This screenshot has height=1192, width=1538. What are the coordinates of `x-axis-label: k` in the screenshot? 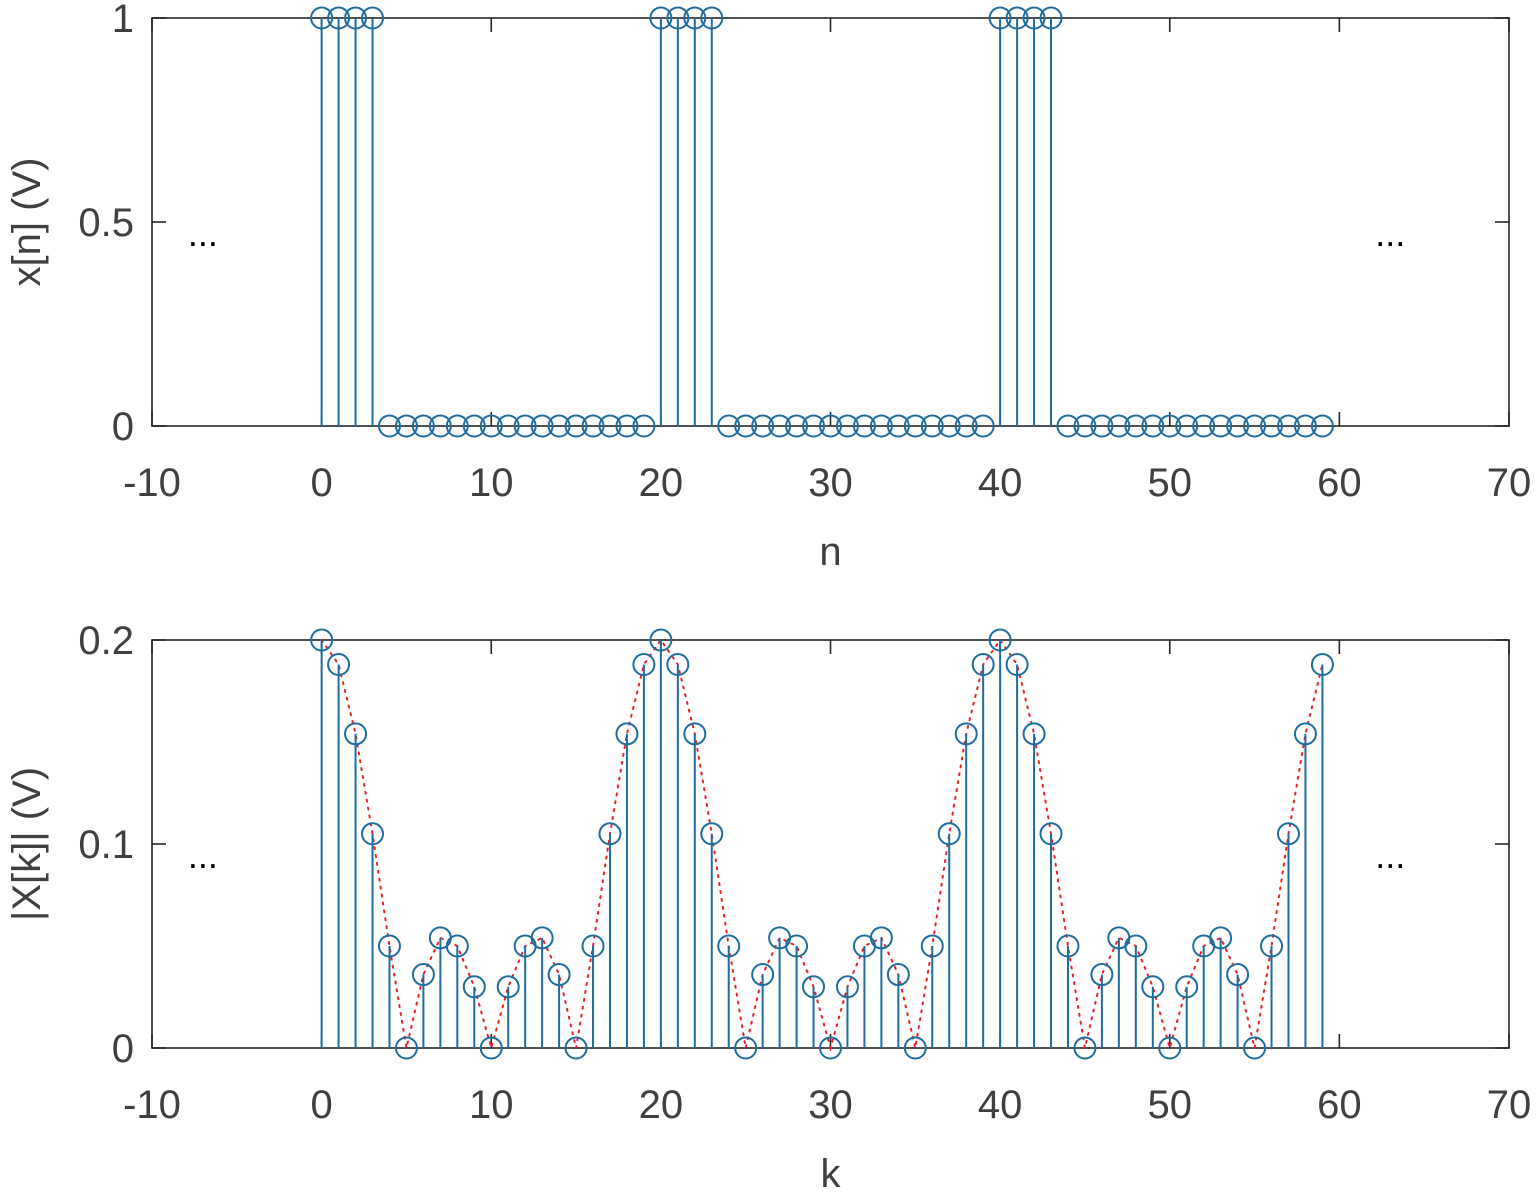 It's located at (831, 1172).